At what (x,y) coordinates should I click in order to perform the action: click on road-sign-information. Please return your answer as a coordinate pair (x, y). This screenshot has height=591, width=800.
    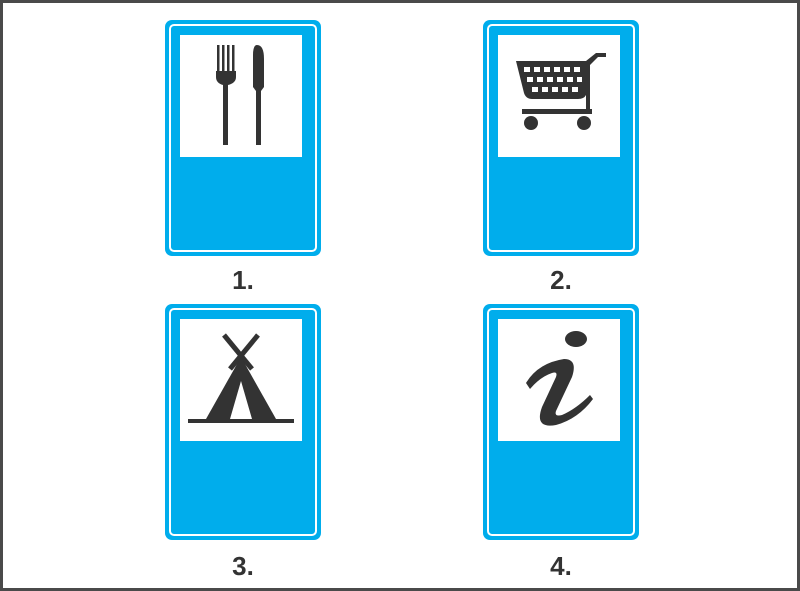
    Looking at the image, I should click on (561, 422).